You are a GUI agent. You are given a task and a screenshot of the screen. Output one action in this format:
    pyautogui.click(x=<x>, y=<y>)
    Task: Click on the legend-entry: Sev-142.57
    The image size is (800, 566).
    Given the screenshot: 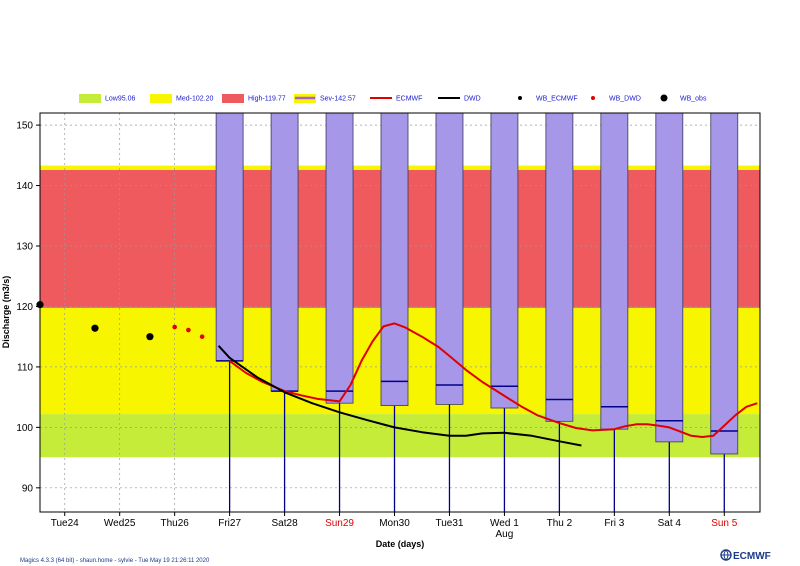 What is the action you would take?
    pyautogui.click(x=325, y=98)
    